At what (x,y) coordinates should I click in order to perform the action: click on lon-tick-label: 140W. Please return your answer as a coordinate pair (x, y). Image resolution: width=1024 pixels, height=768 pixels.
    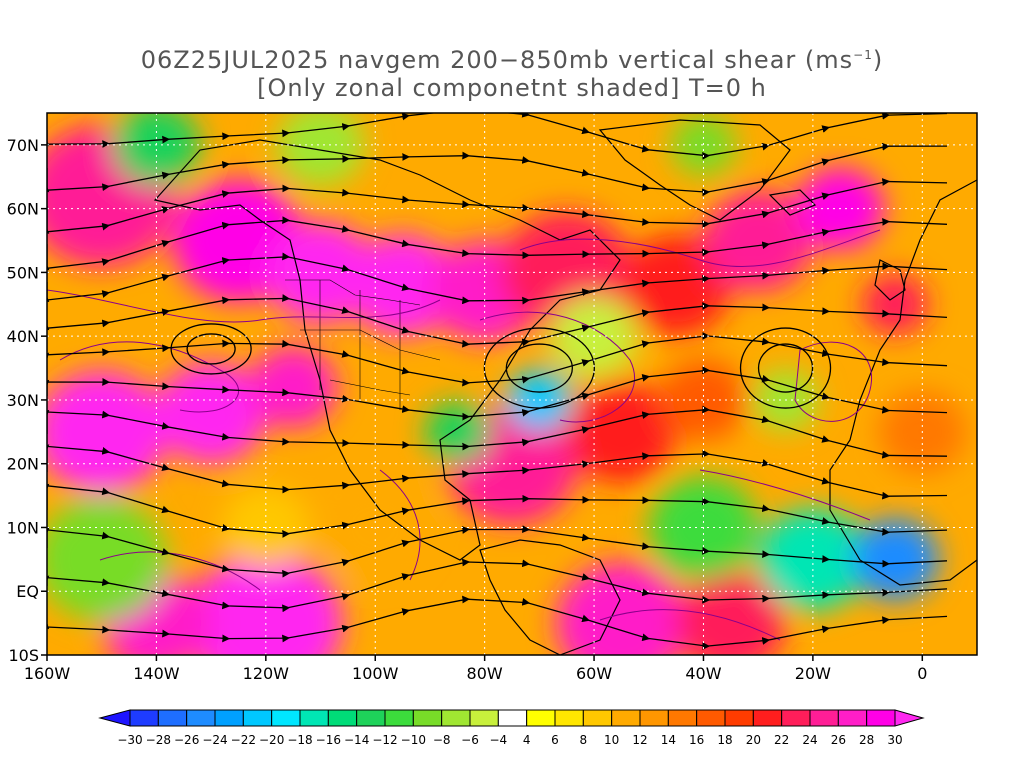
    Looking at the image, I should click on (156, 673).